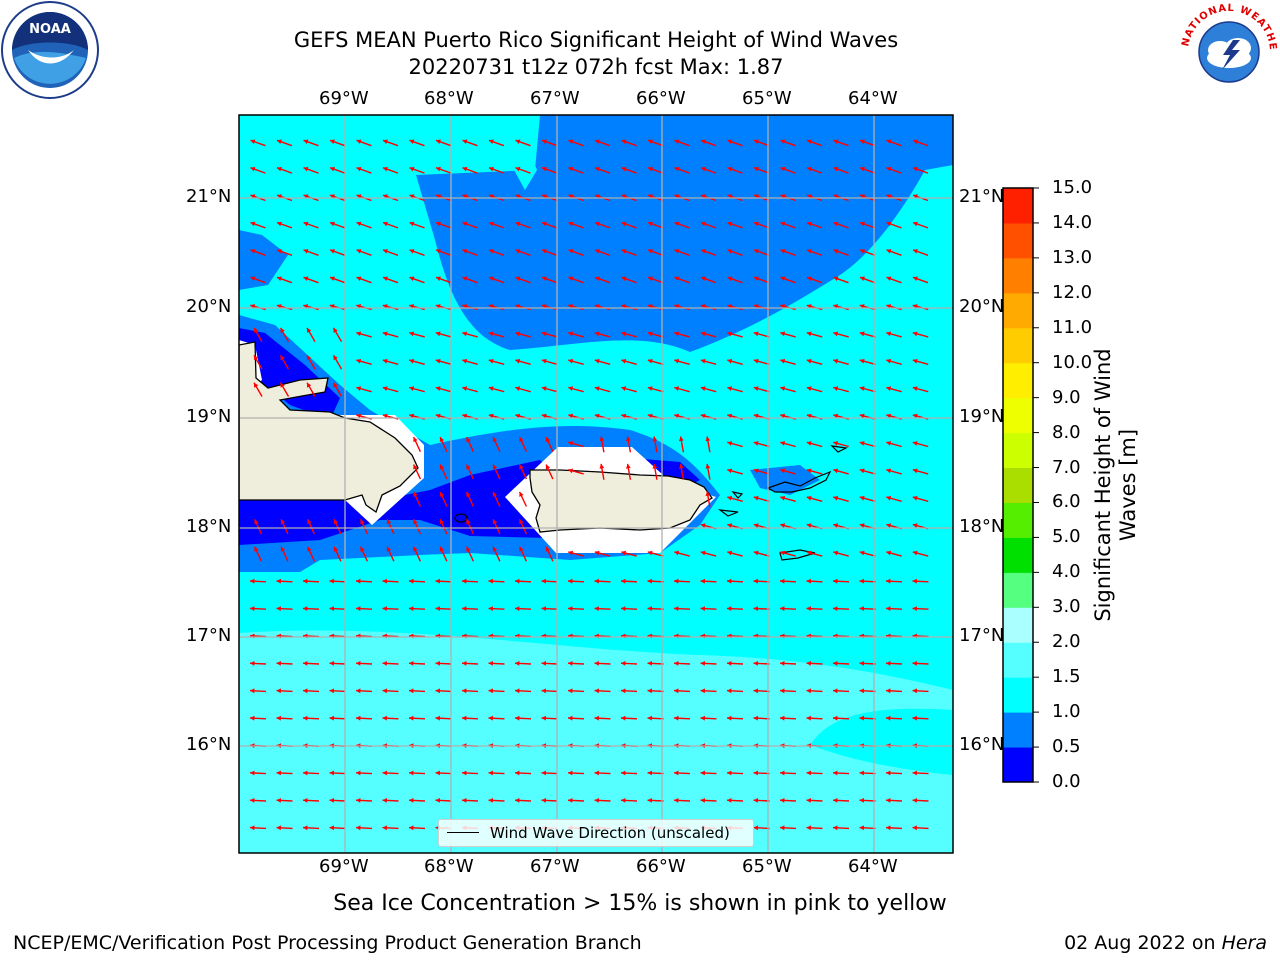 The height and width of the screenshot is (960, 1280). Describe the element at coordinates (1244, 943) in the screenshot. I see `footer-machine: Hera` at that location.